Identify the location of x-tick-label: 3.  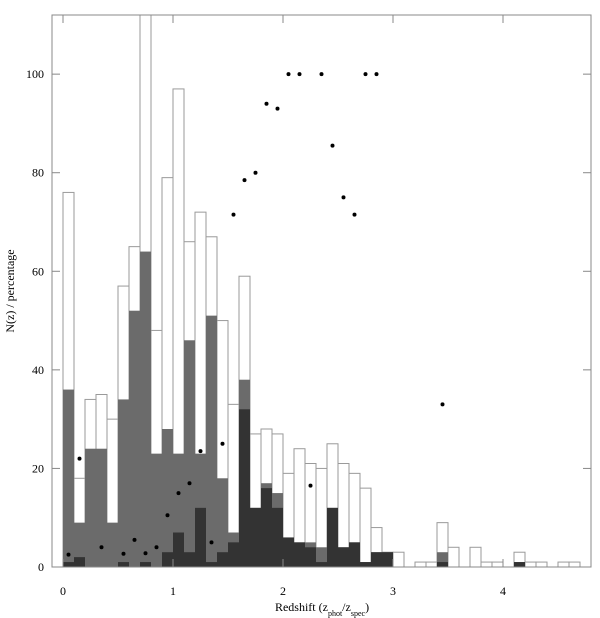
(393, 591).